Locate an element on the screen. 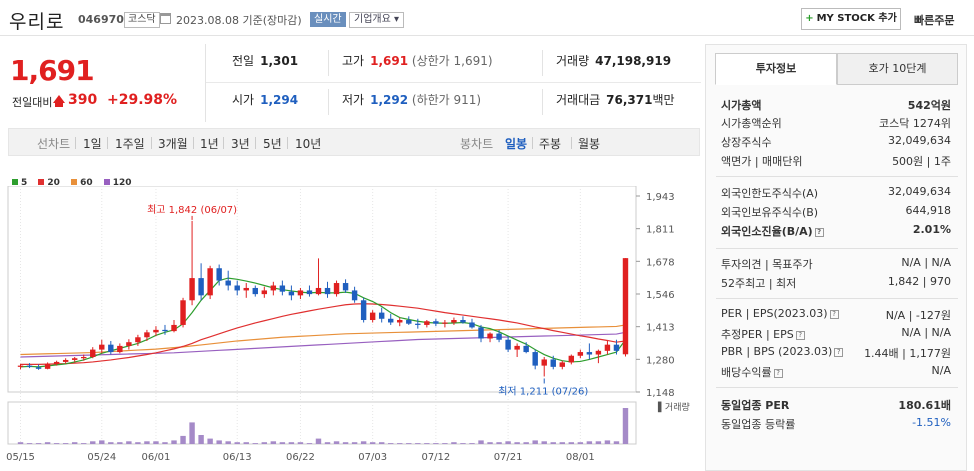 This screenshot has width=974, height=471. listed-shares-label: 상장주식수 is located at coordinates (746, 142).